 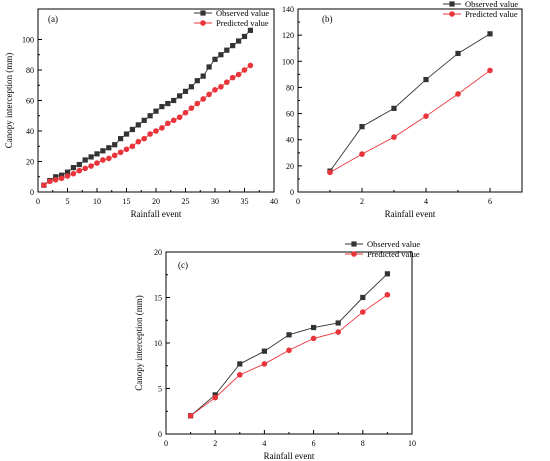 I want to click on x-tick-label: 40, so click(x=274, y=201).